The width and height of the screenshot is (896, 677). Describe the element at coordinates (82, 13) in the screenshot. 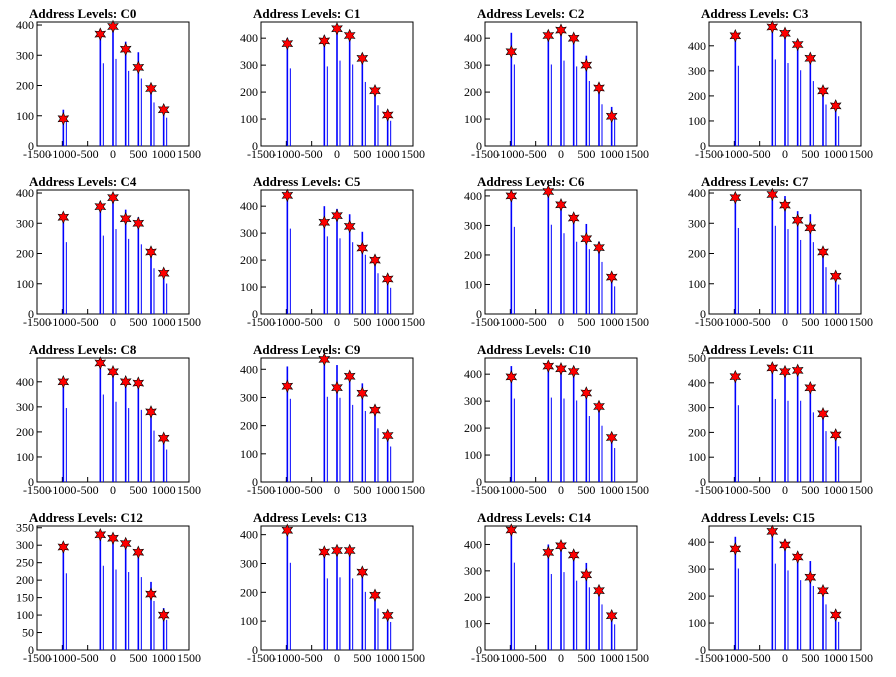

I see `panel-title: Address Levels: C0` at that location.